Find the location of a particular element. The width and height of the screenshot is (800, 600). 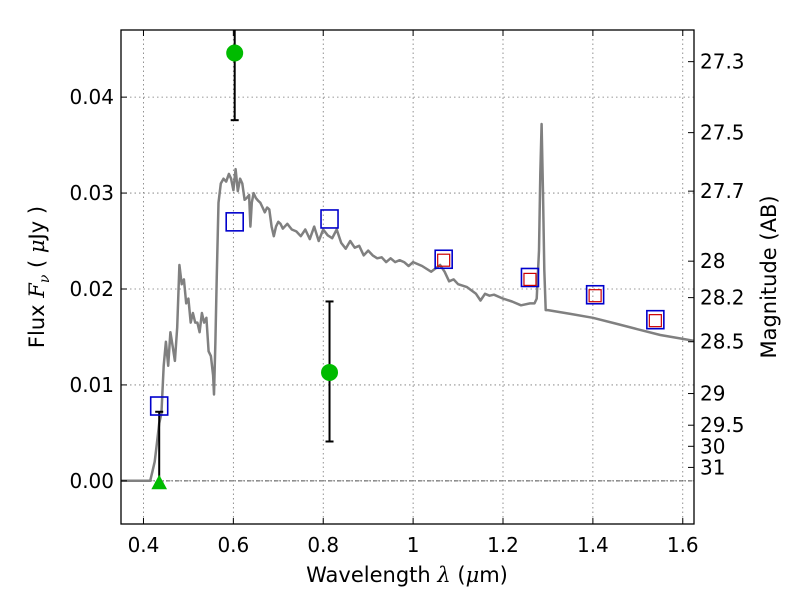

x-axis-label-unit-open: ( is located at coordinates (458, 575).